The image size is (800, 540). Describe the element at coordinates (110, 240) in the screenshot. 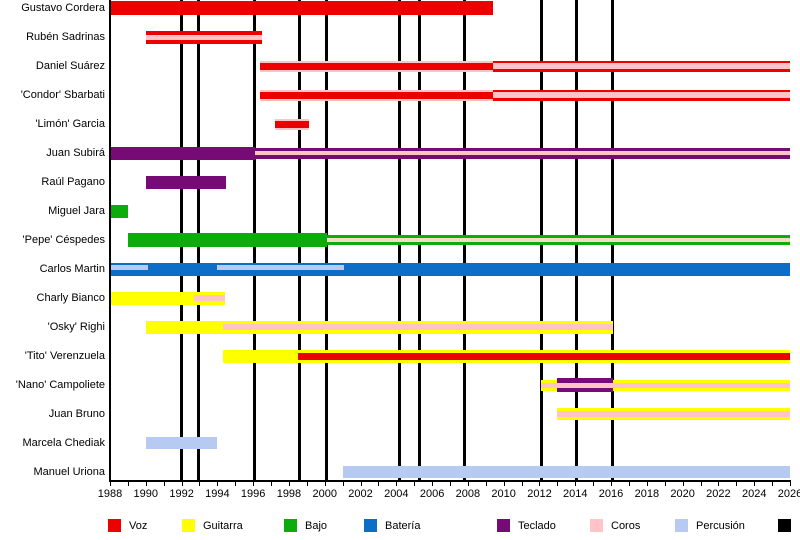

I see `y-axis-line` at that location.